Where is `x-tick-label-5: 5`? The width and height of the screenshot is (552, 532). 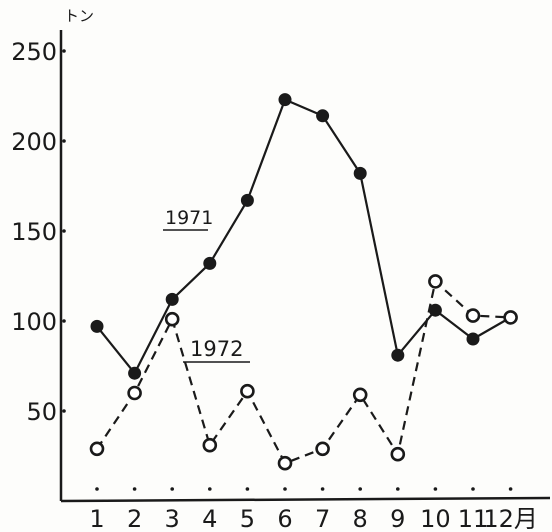 x-tick-label-5: 5 is located at coordinates (247, 518).